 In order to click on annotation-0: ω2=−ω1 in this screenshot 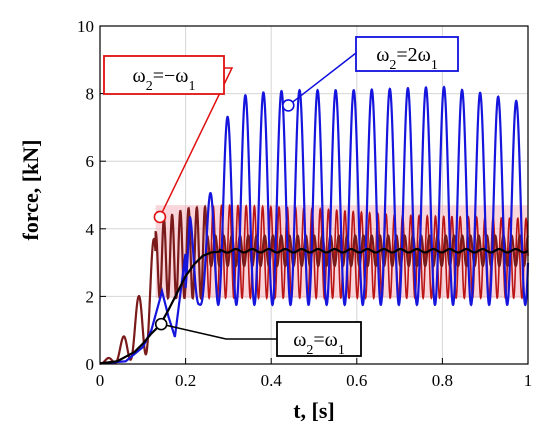, I will do `click(168, 139)`.